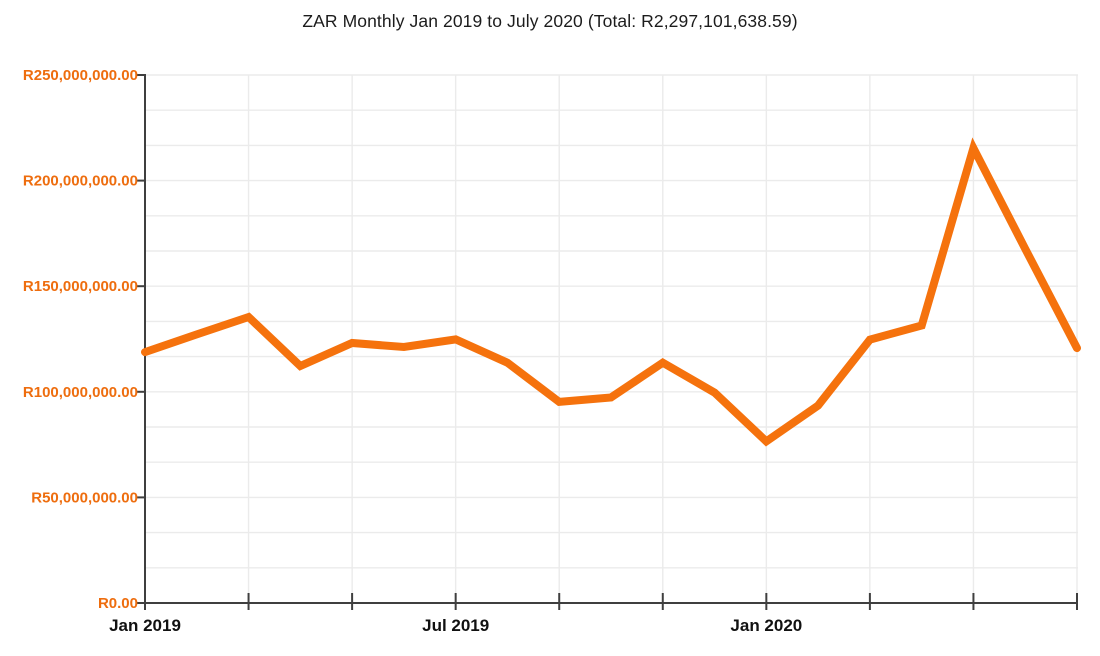 The image size is (1100, 656). What do you see at coordinates (80, 75) in the screenshot?
I see `y-tick-label: R250,000,000.00` at bounding box center [80, 75].